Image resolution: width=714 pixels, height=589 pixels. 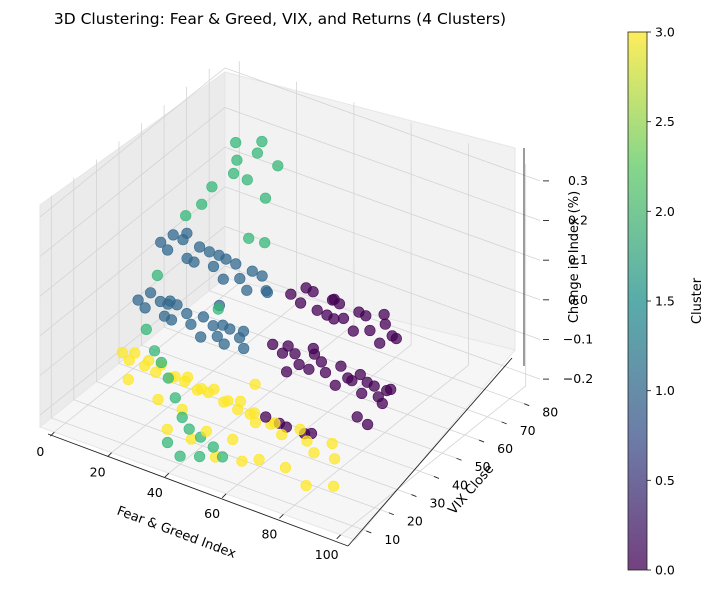 I want to click on y-tick-label: 40, so click(x=460, y=484).